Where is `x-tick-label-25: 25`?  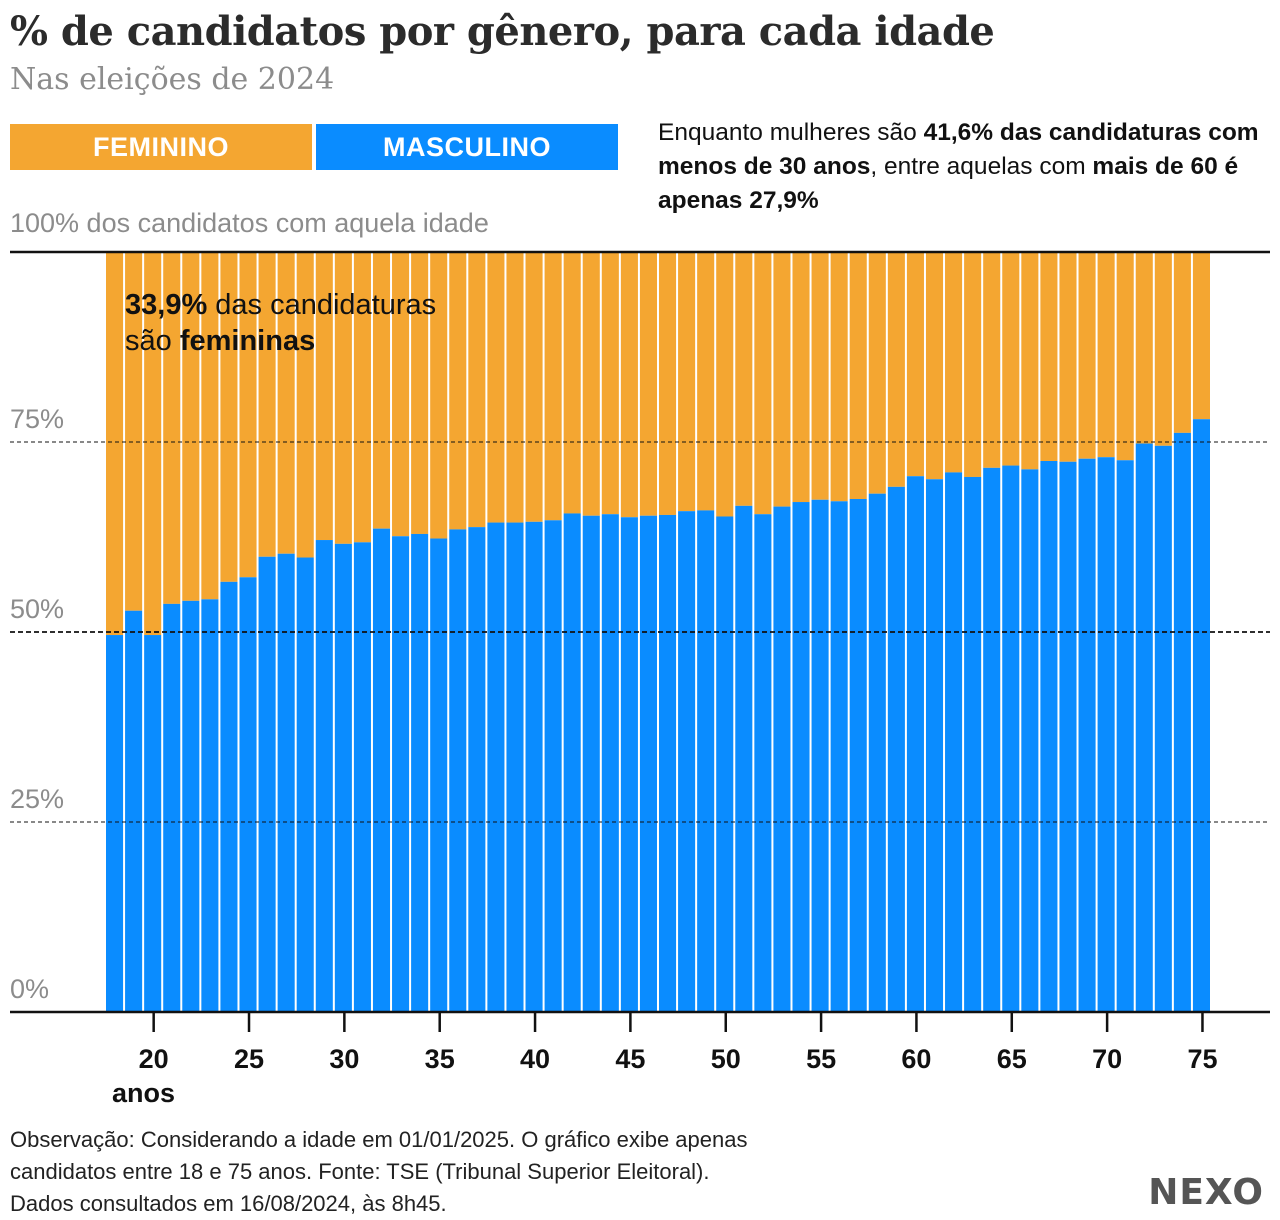 x-tick-label-25: 25 is located at coordinates (249, 1059).